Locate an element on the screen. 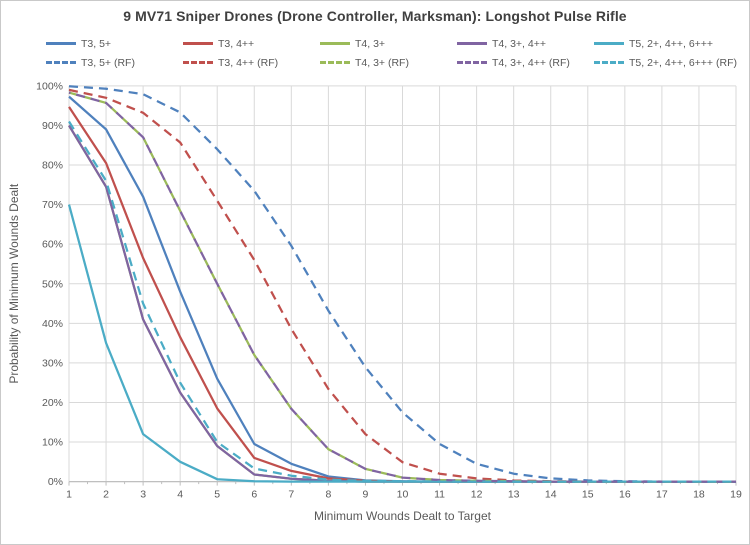  x-tick-label: 10 is located at coordinates (403, 495).